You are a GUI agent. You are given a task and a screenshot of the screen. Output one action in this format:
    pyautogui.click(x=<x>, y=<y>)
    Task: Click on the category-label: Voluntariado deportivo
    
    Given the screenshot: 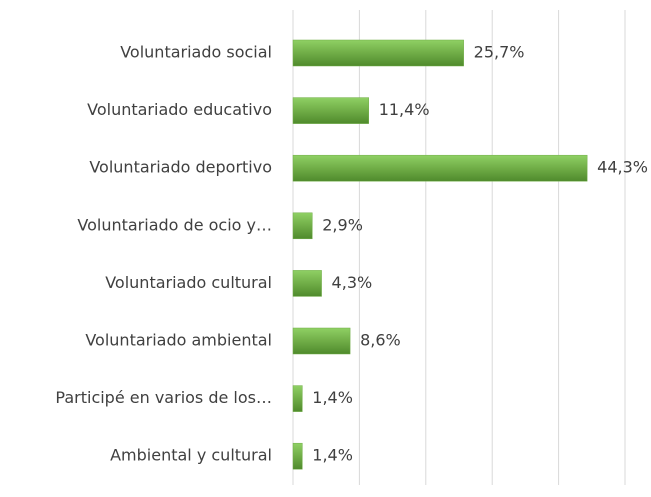 What is the action you would take?
    pyautogui.click(x=180, y=167)
    